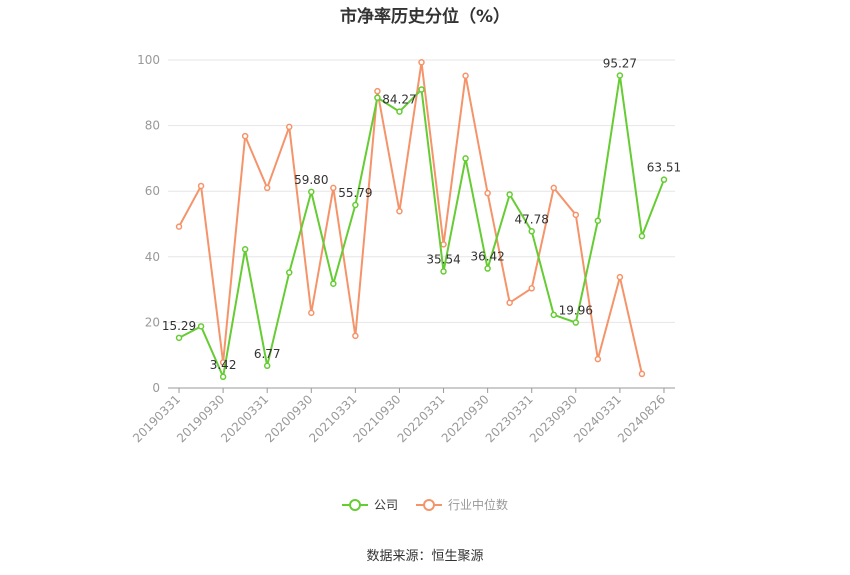 This screenshot has height=575, width=850. What do you see at coordinates (311, 180) in the screenshot?
I see `data-label-6: 59.80` at bounding box center [311, 180].